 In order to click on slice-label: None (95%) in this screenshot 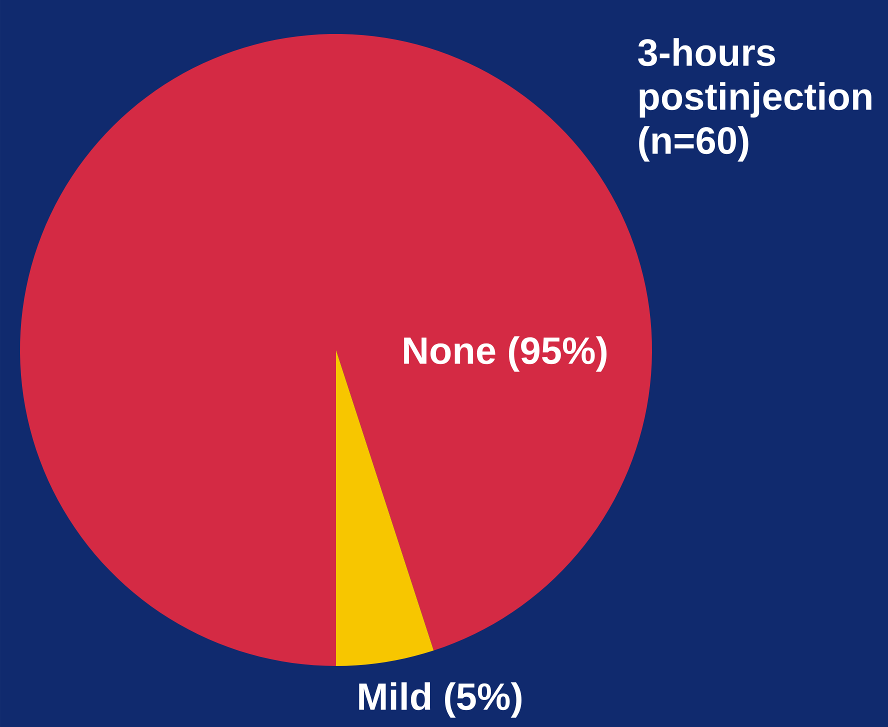, I will do `click(505, 354)`.